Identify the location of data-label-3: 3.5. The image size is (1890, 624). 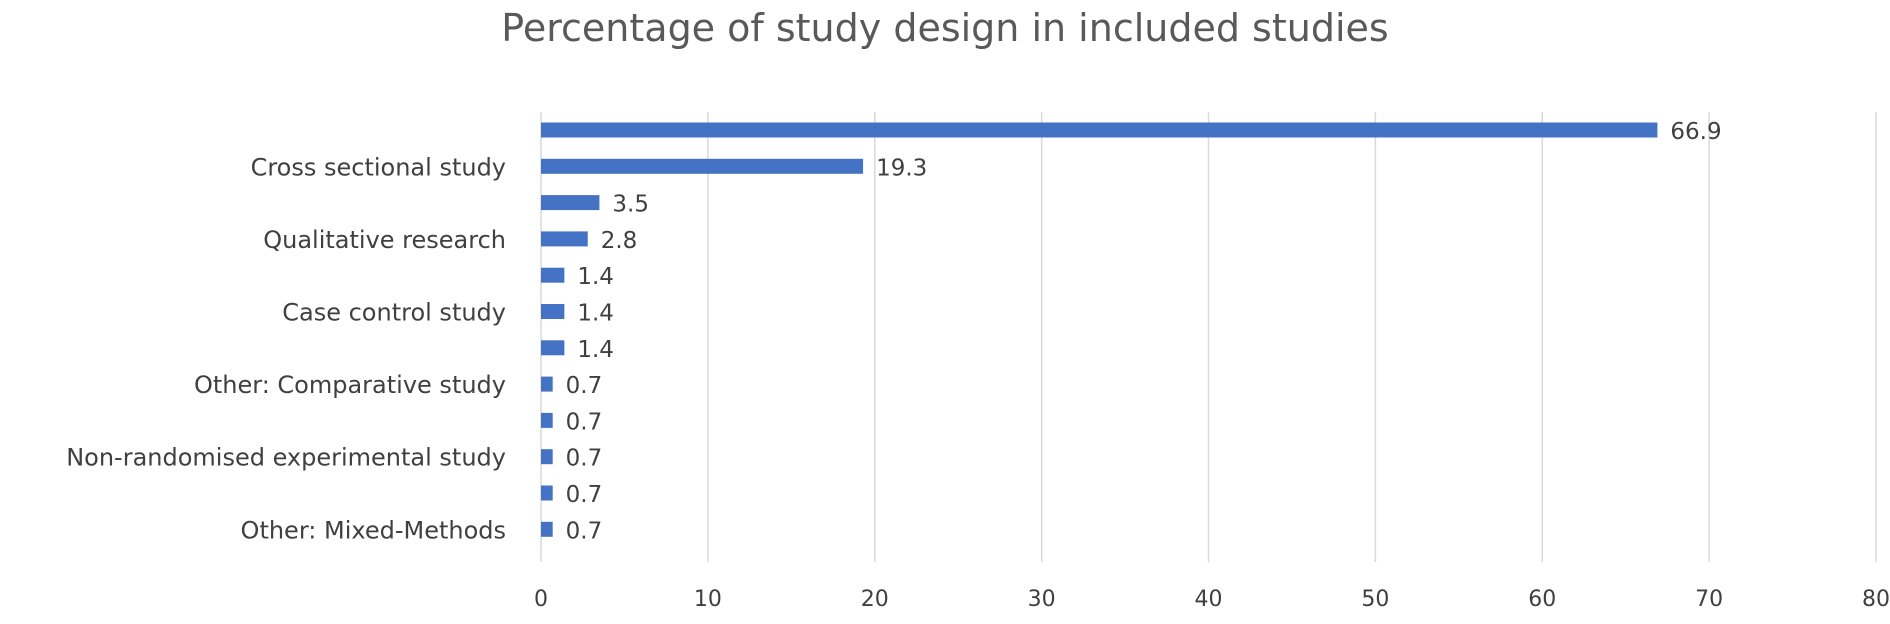
(630, 205).